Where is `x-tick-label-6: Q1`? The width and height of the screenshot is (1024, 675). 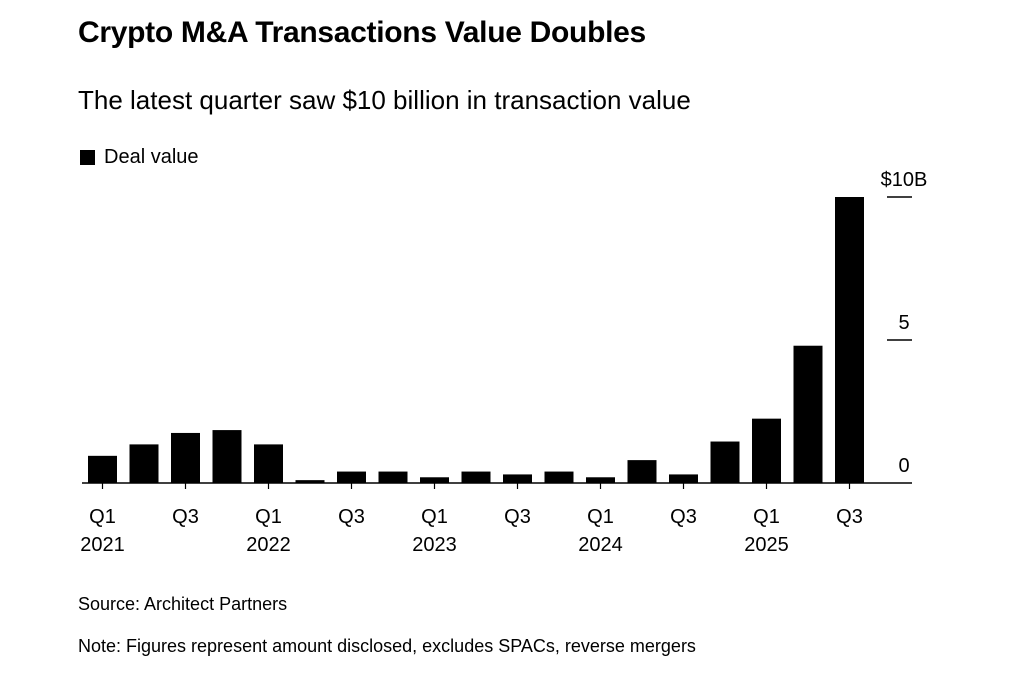
x-tick-label-6: Q1 is located at coordinates (600, 517).